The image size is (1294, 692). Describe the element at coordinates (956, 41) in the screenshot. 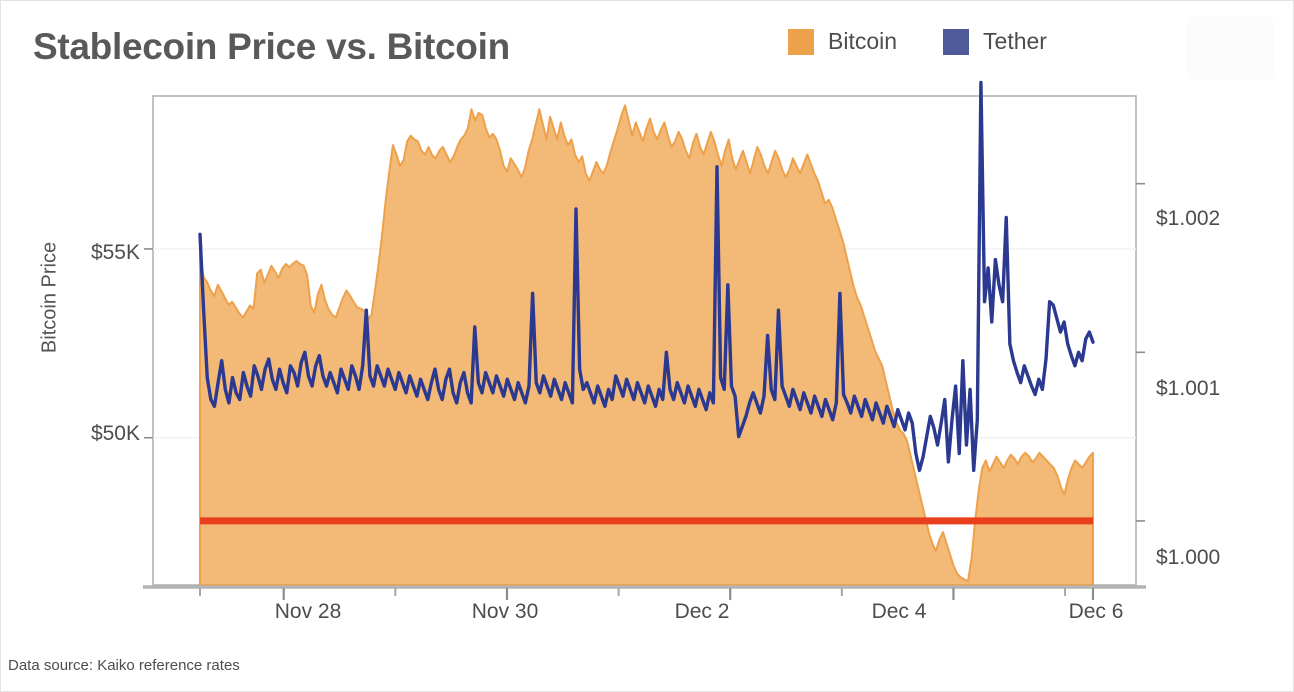

I see `legend-swatch-square-tether` at that location.